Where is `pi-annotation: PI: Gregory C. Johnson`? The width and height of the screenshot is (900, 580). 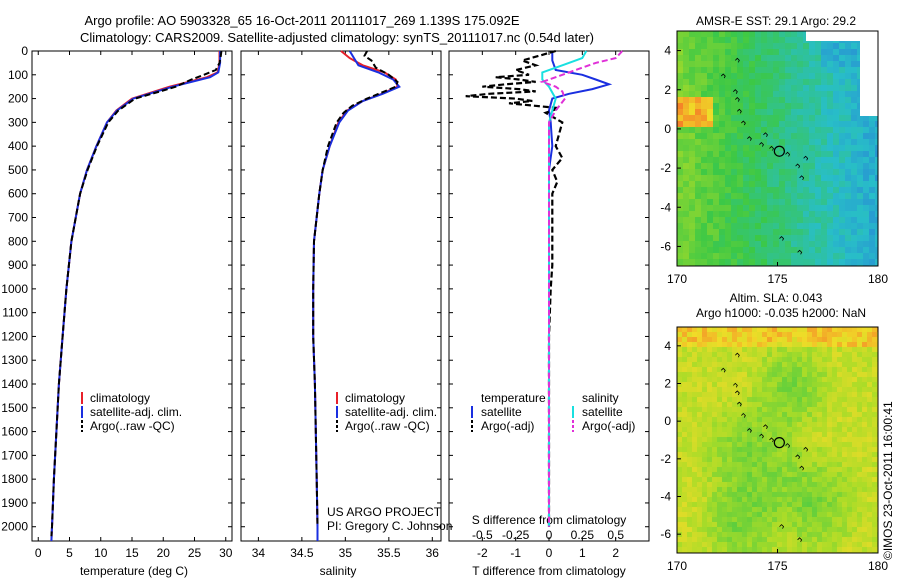 pi-annotation: PI: Gregory C. Johnson is located at coordinates (389, 526).